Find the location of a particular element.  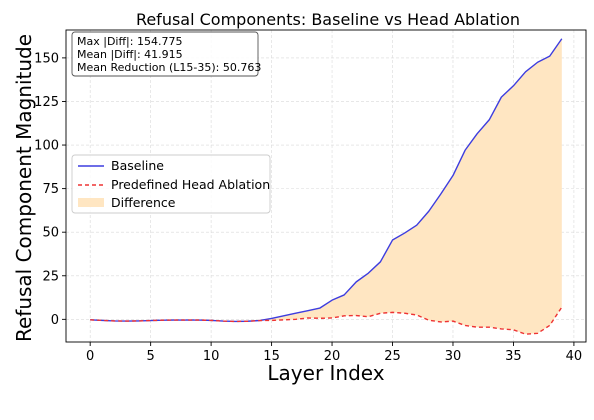

x-tick-label: 40 is located at coordinates (574, 356).